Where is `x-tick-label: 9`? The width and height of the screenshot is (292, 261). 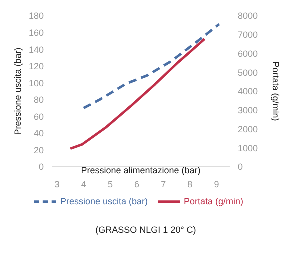
x-tick-label: 9 is located at coordinates (217, 184).